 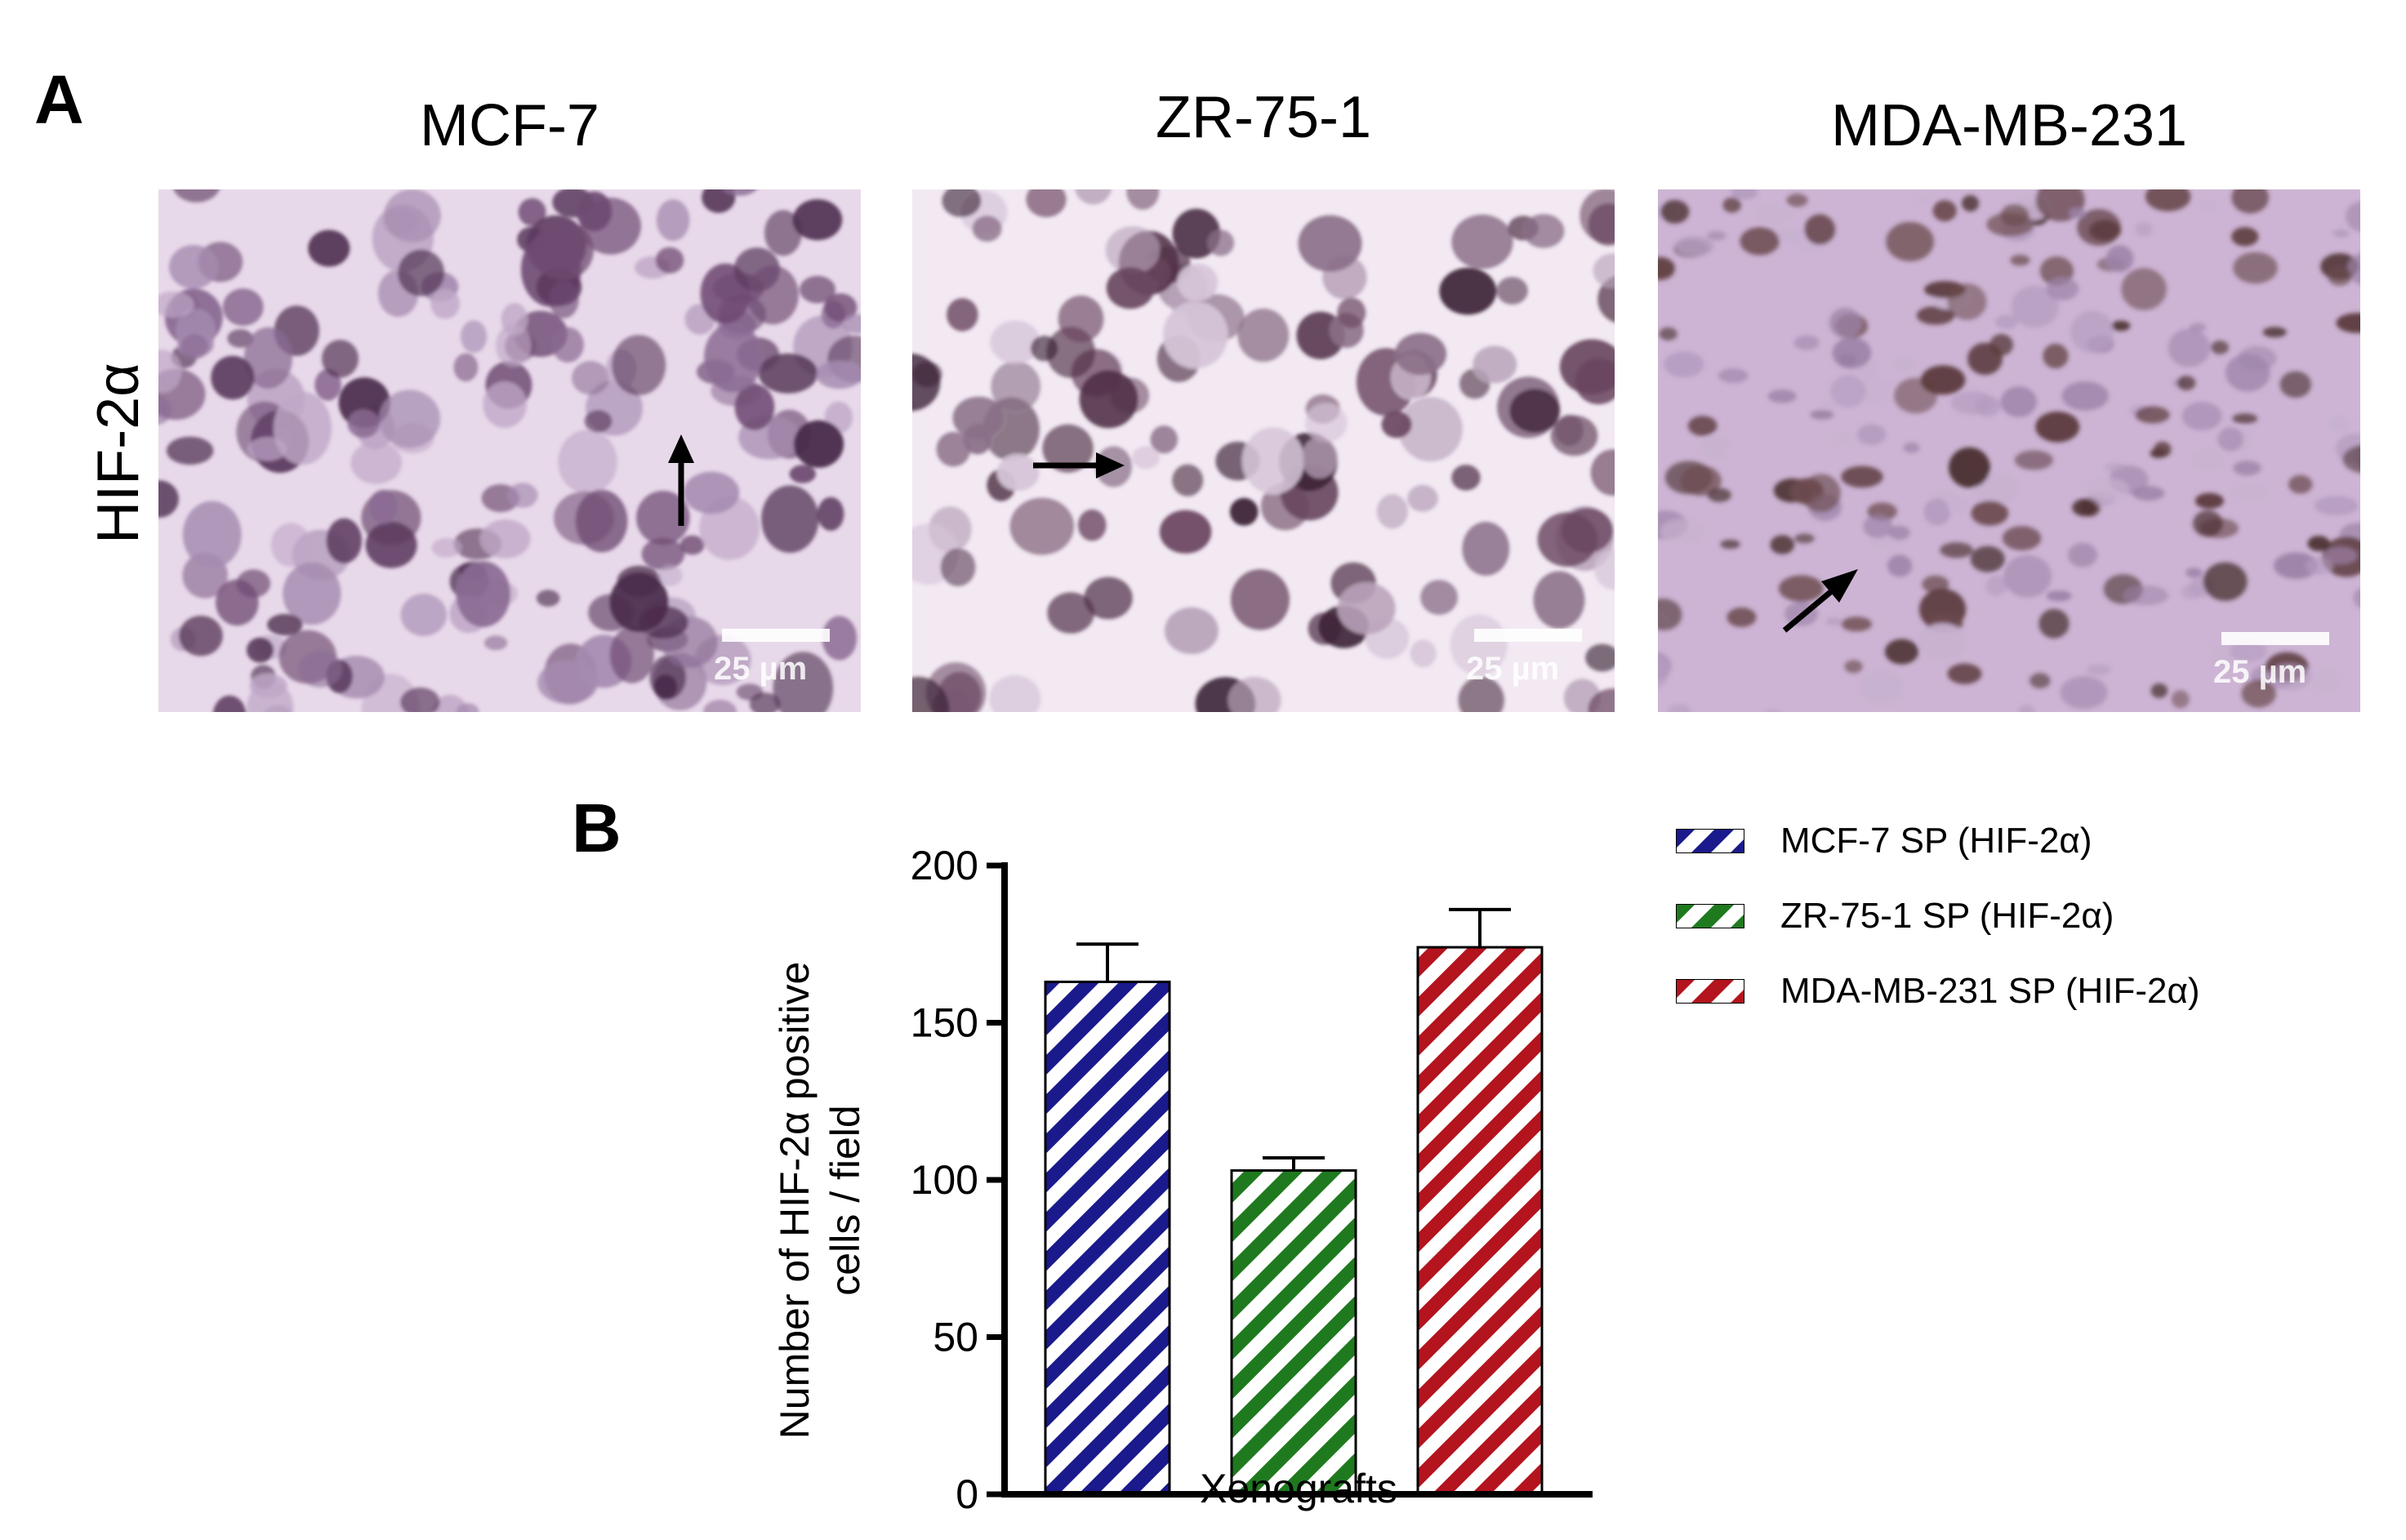 I want to click on micrograph-mcf7: 25 µm, so click(x=510, y=450).